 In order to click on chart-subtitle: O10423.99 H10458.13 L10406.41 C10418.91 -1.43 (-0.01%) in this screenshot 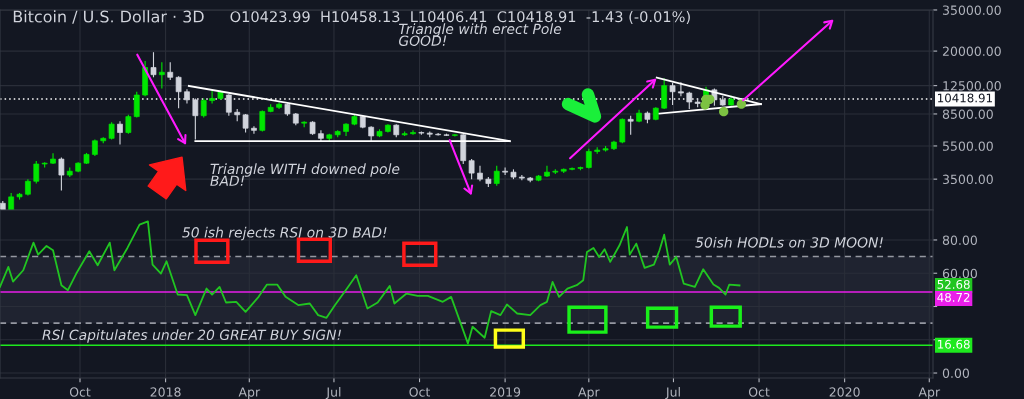, I will do `click(460, 17)`.